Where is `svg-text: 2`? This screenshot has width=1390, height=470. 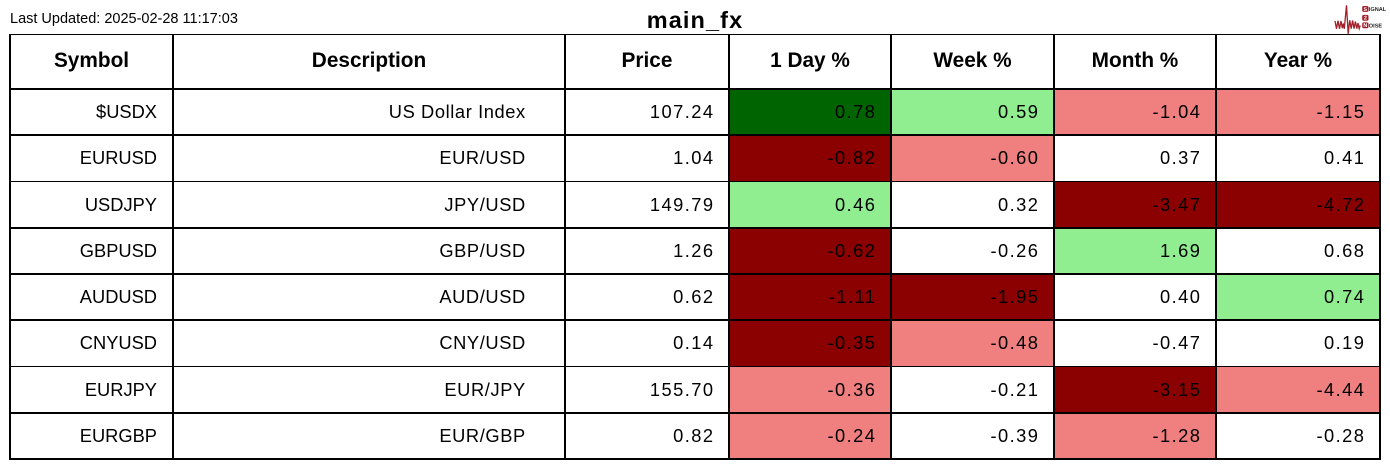
svg-text: 2 is located at coordinates (1365, 19).